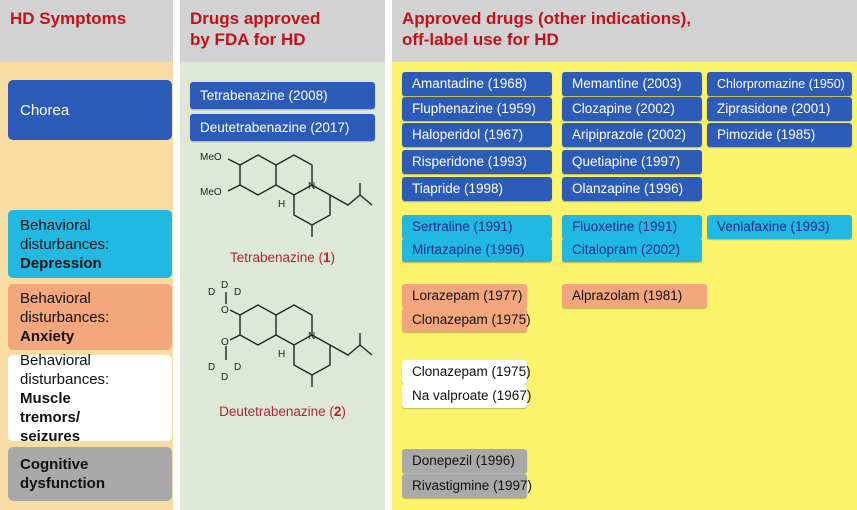  What do you see at coordinates (779, 227) in the screenshot?
I see `offlabel-drug-depression: Venlafaxine (1993)` at bounding box center [779, 227].